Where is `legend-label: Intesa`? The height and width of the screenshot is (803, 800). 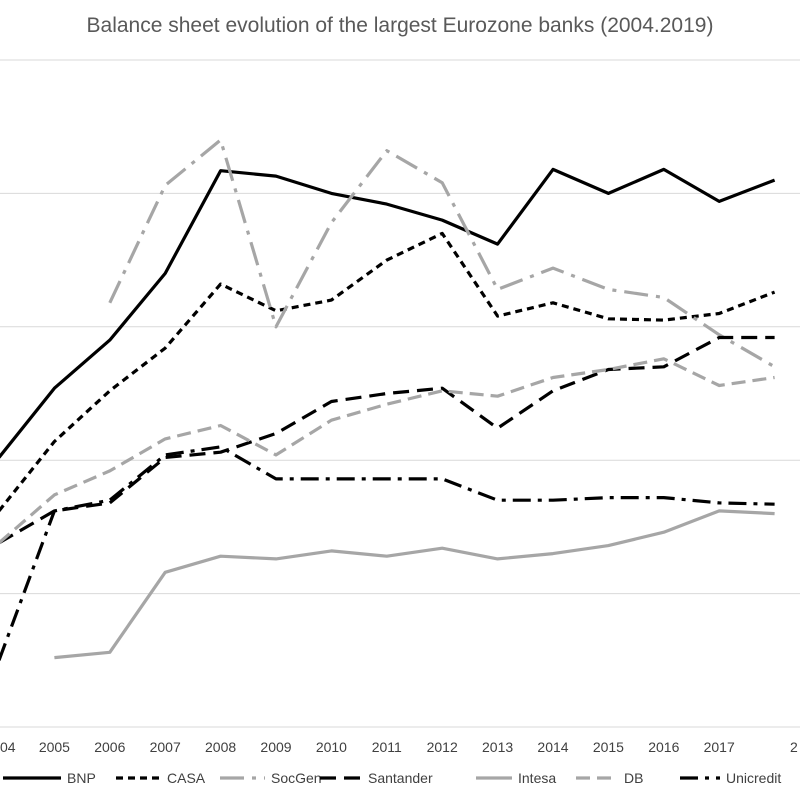
legend-label: Intesa is located at coordinates (537, 778).